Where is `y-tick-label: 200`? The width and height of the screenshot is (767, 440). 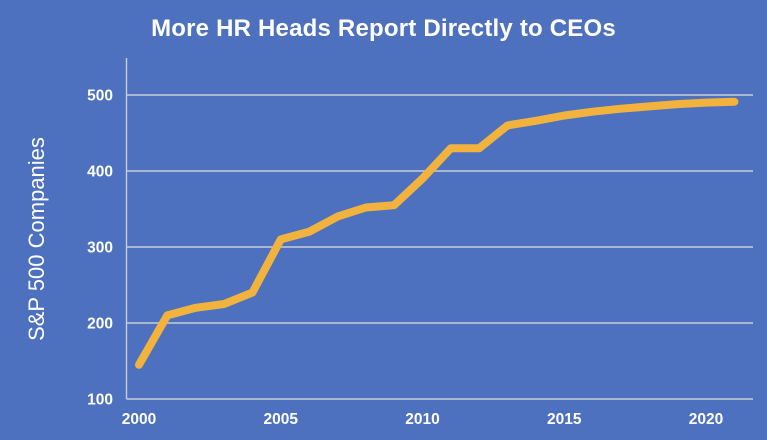
y-tick-label: 200 is located at coordinates (100, 324).